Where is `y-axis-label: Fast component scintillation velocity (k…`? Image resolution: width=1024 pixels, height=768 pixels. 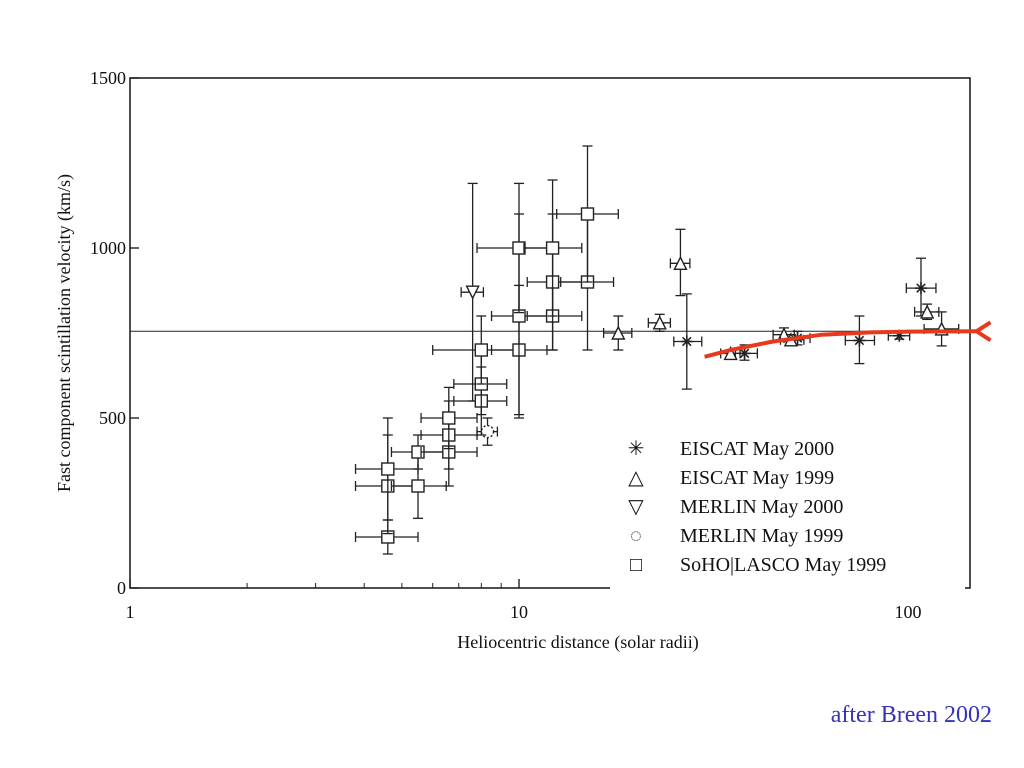
y-axis-label: Fast component scintillation velocity (k… is located at coordinates (64, 333).